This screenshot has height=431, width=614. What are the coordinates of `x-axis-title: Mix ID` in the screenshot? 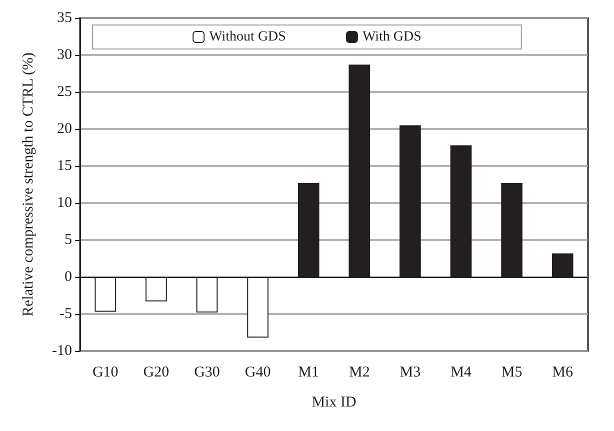 It's located at (334, 402).